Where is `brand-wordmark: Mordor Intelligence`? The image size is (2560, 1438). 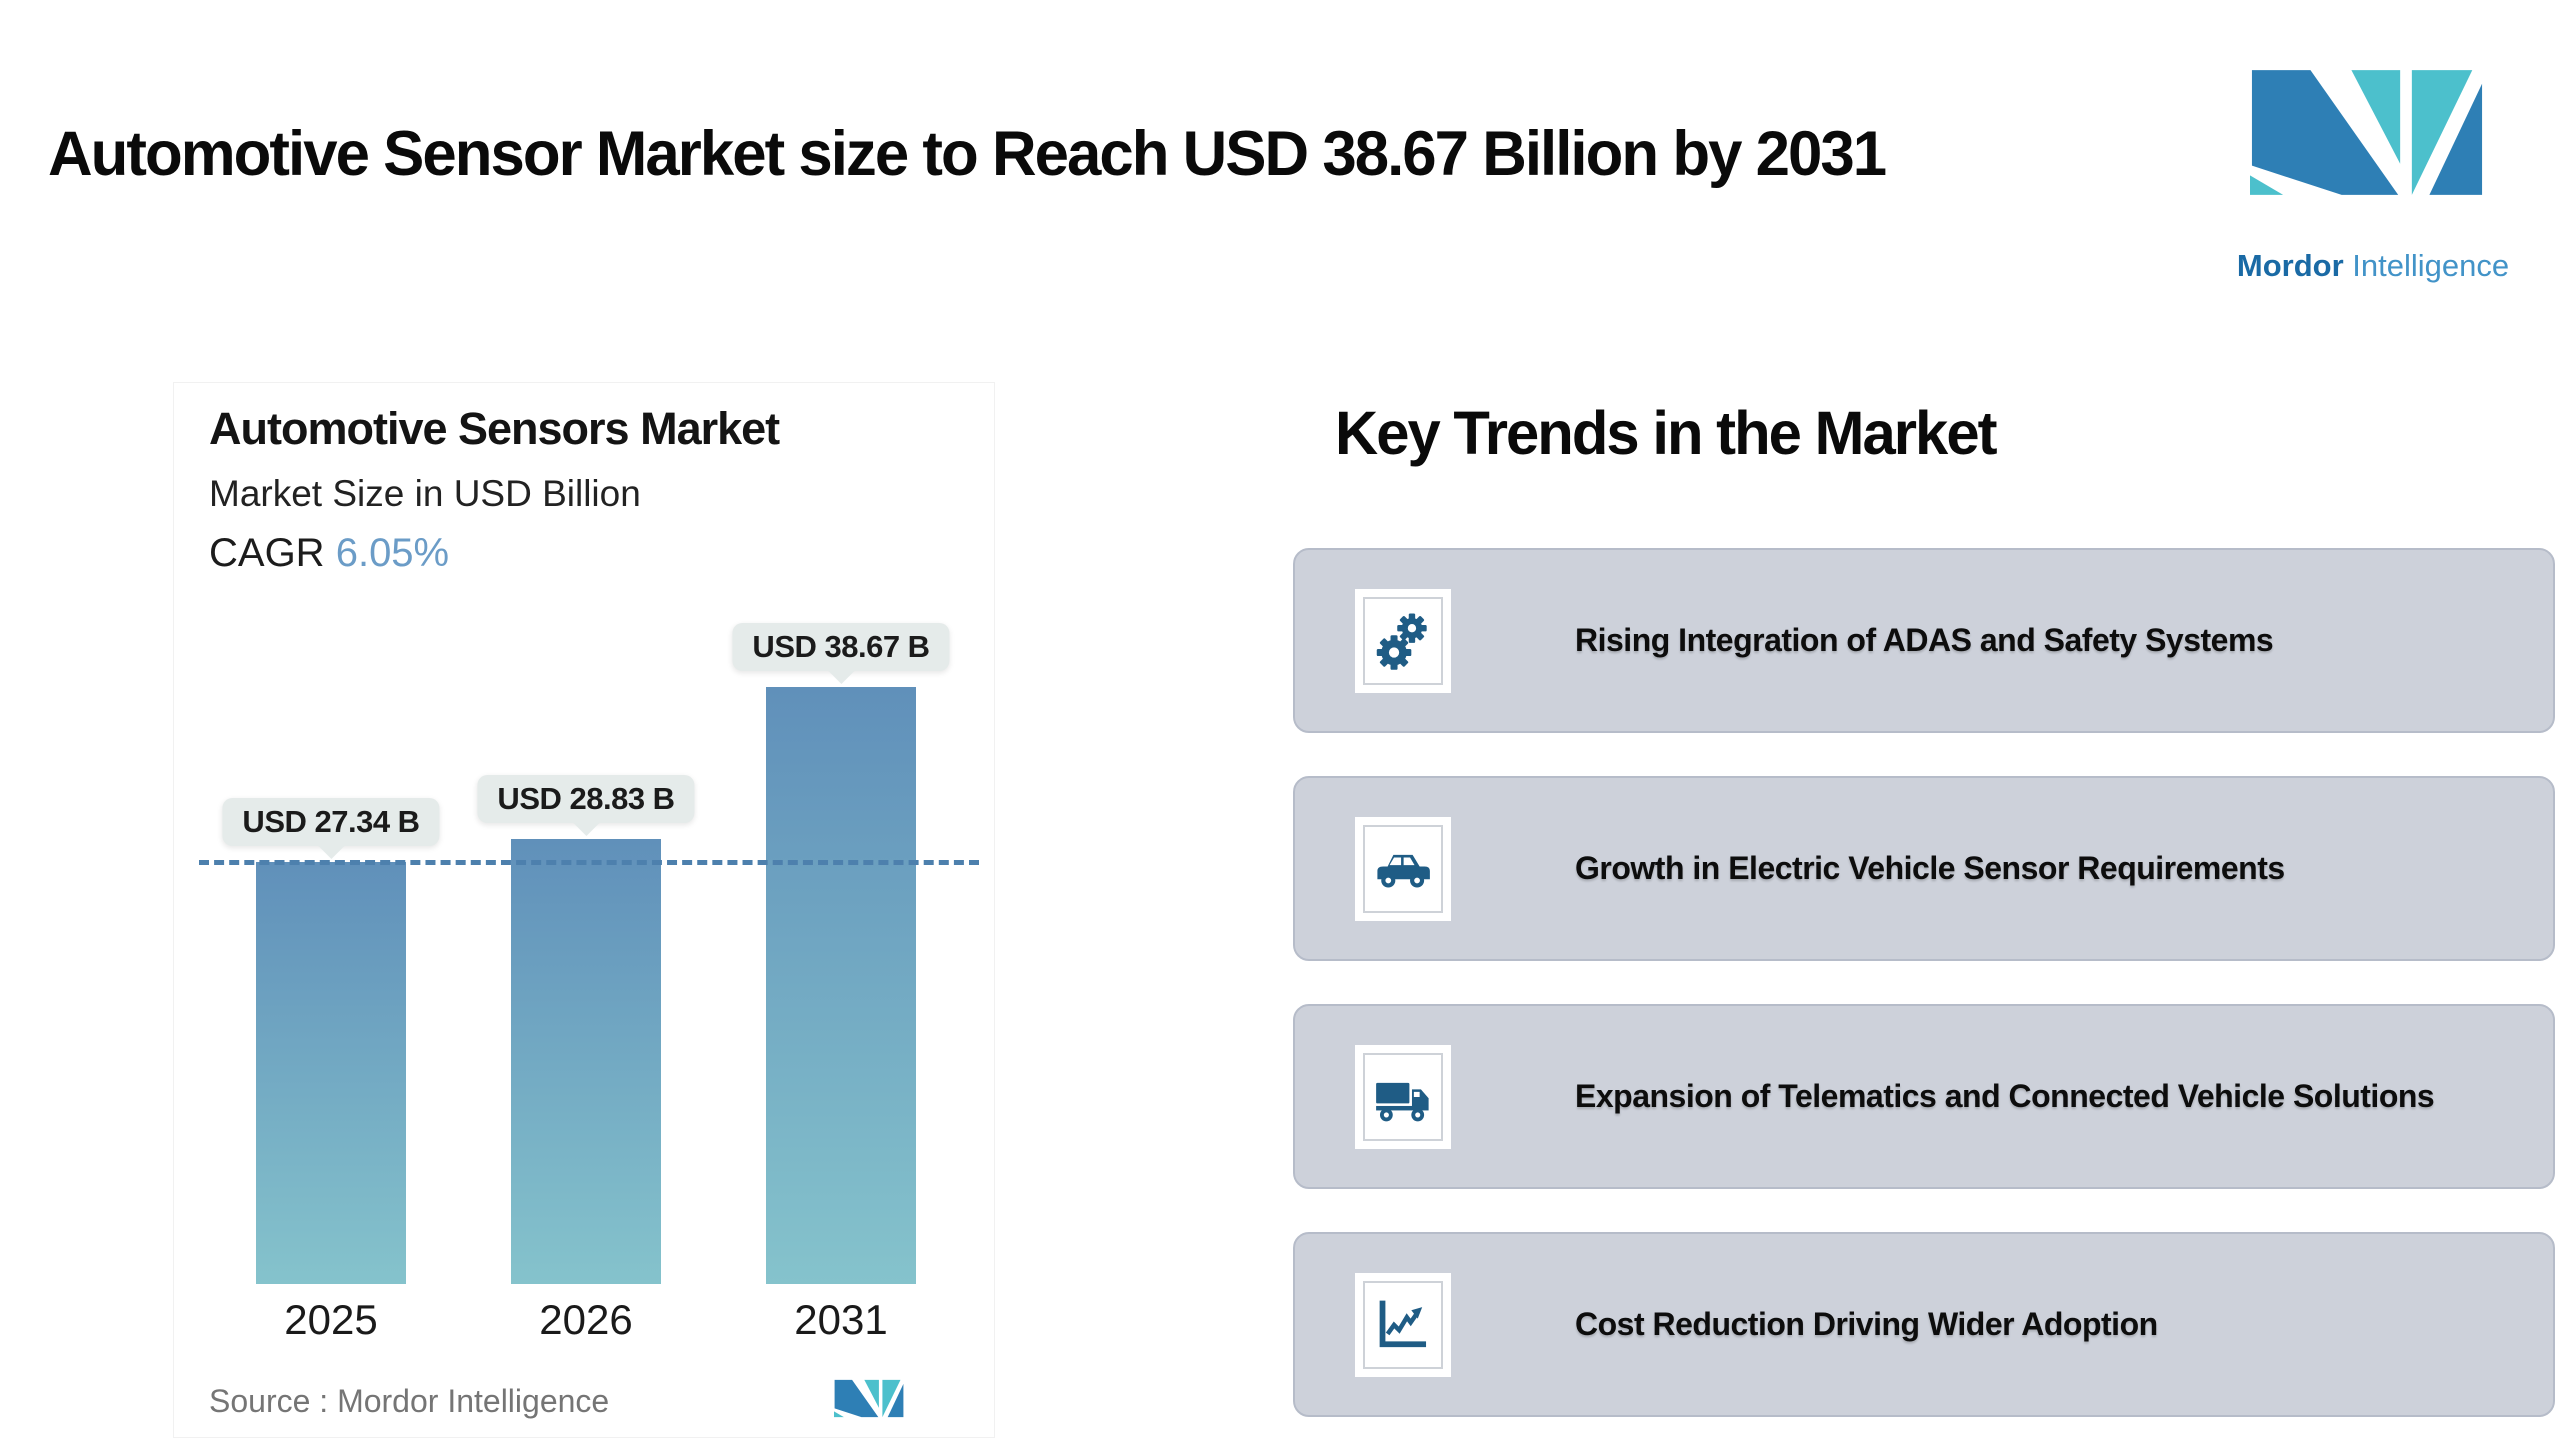 brand-wordmark: Mordor Intelligence is located at coordinates (2373, 266).